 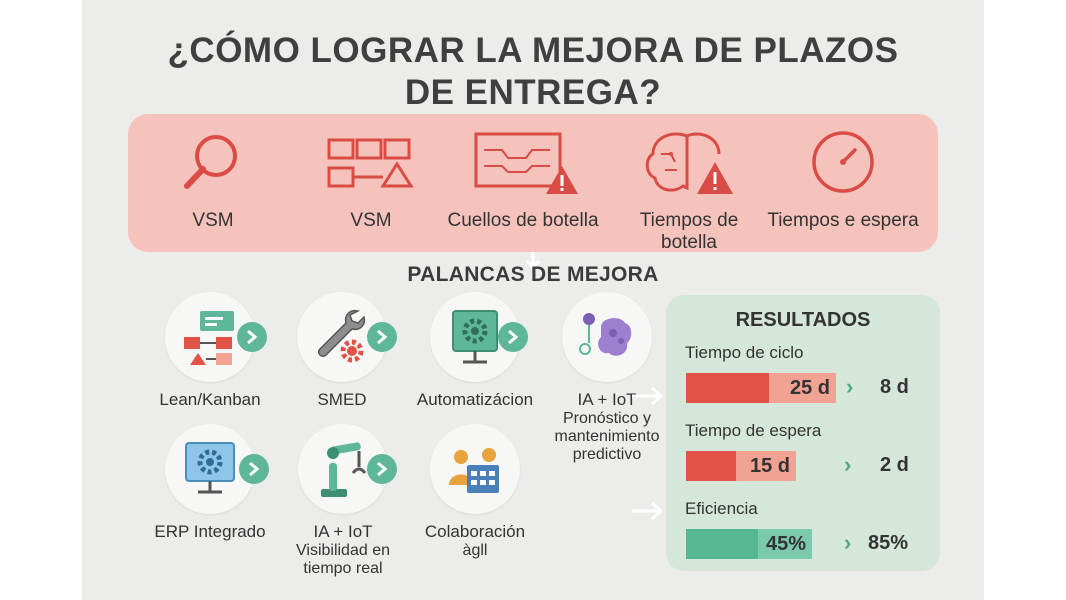 I want to click on lever-sublabel: predictivo, so click(x=607, y=454).